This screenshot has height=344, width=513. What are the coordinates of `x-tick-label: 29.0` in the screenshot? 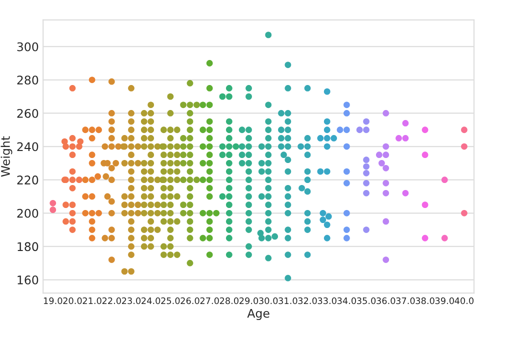 It's located at (249, 300).